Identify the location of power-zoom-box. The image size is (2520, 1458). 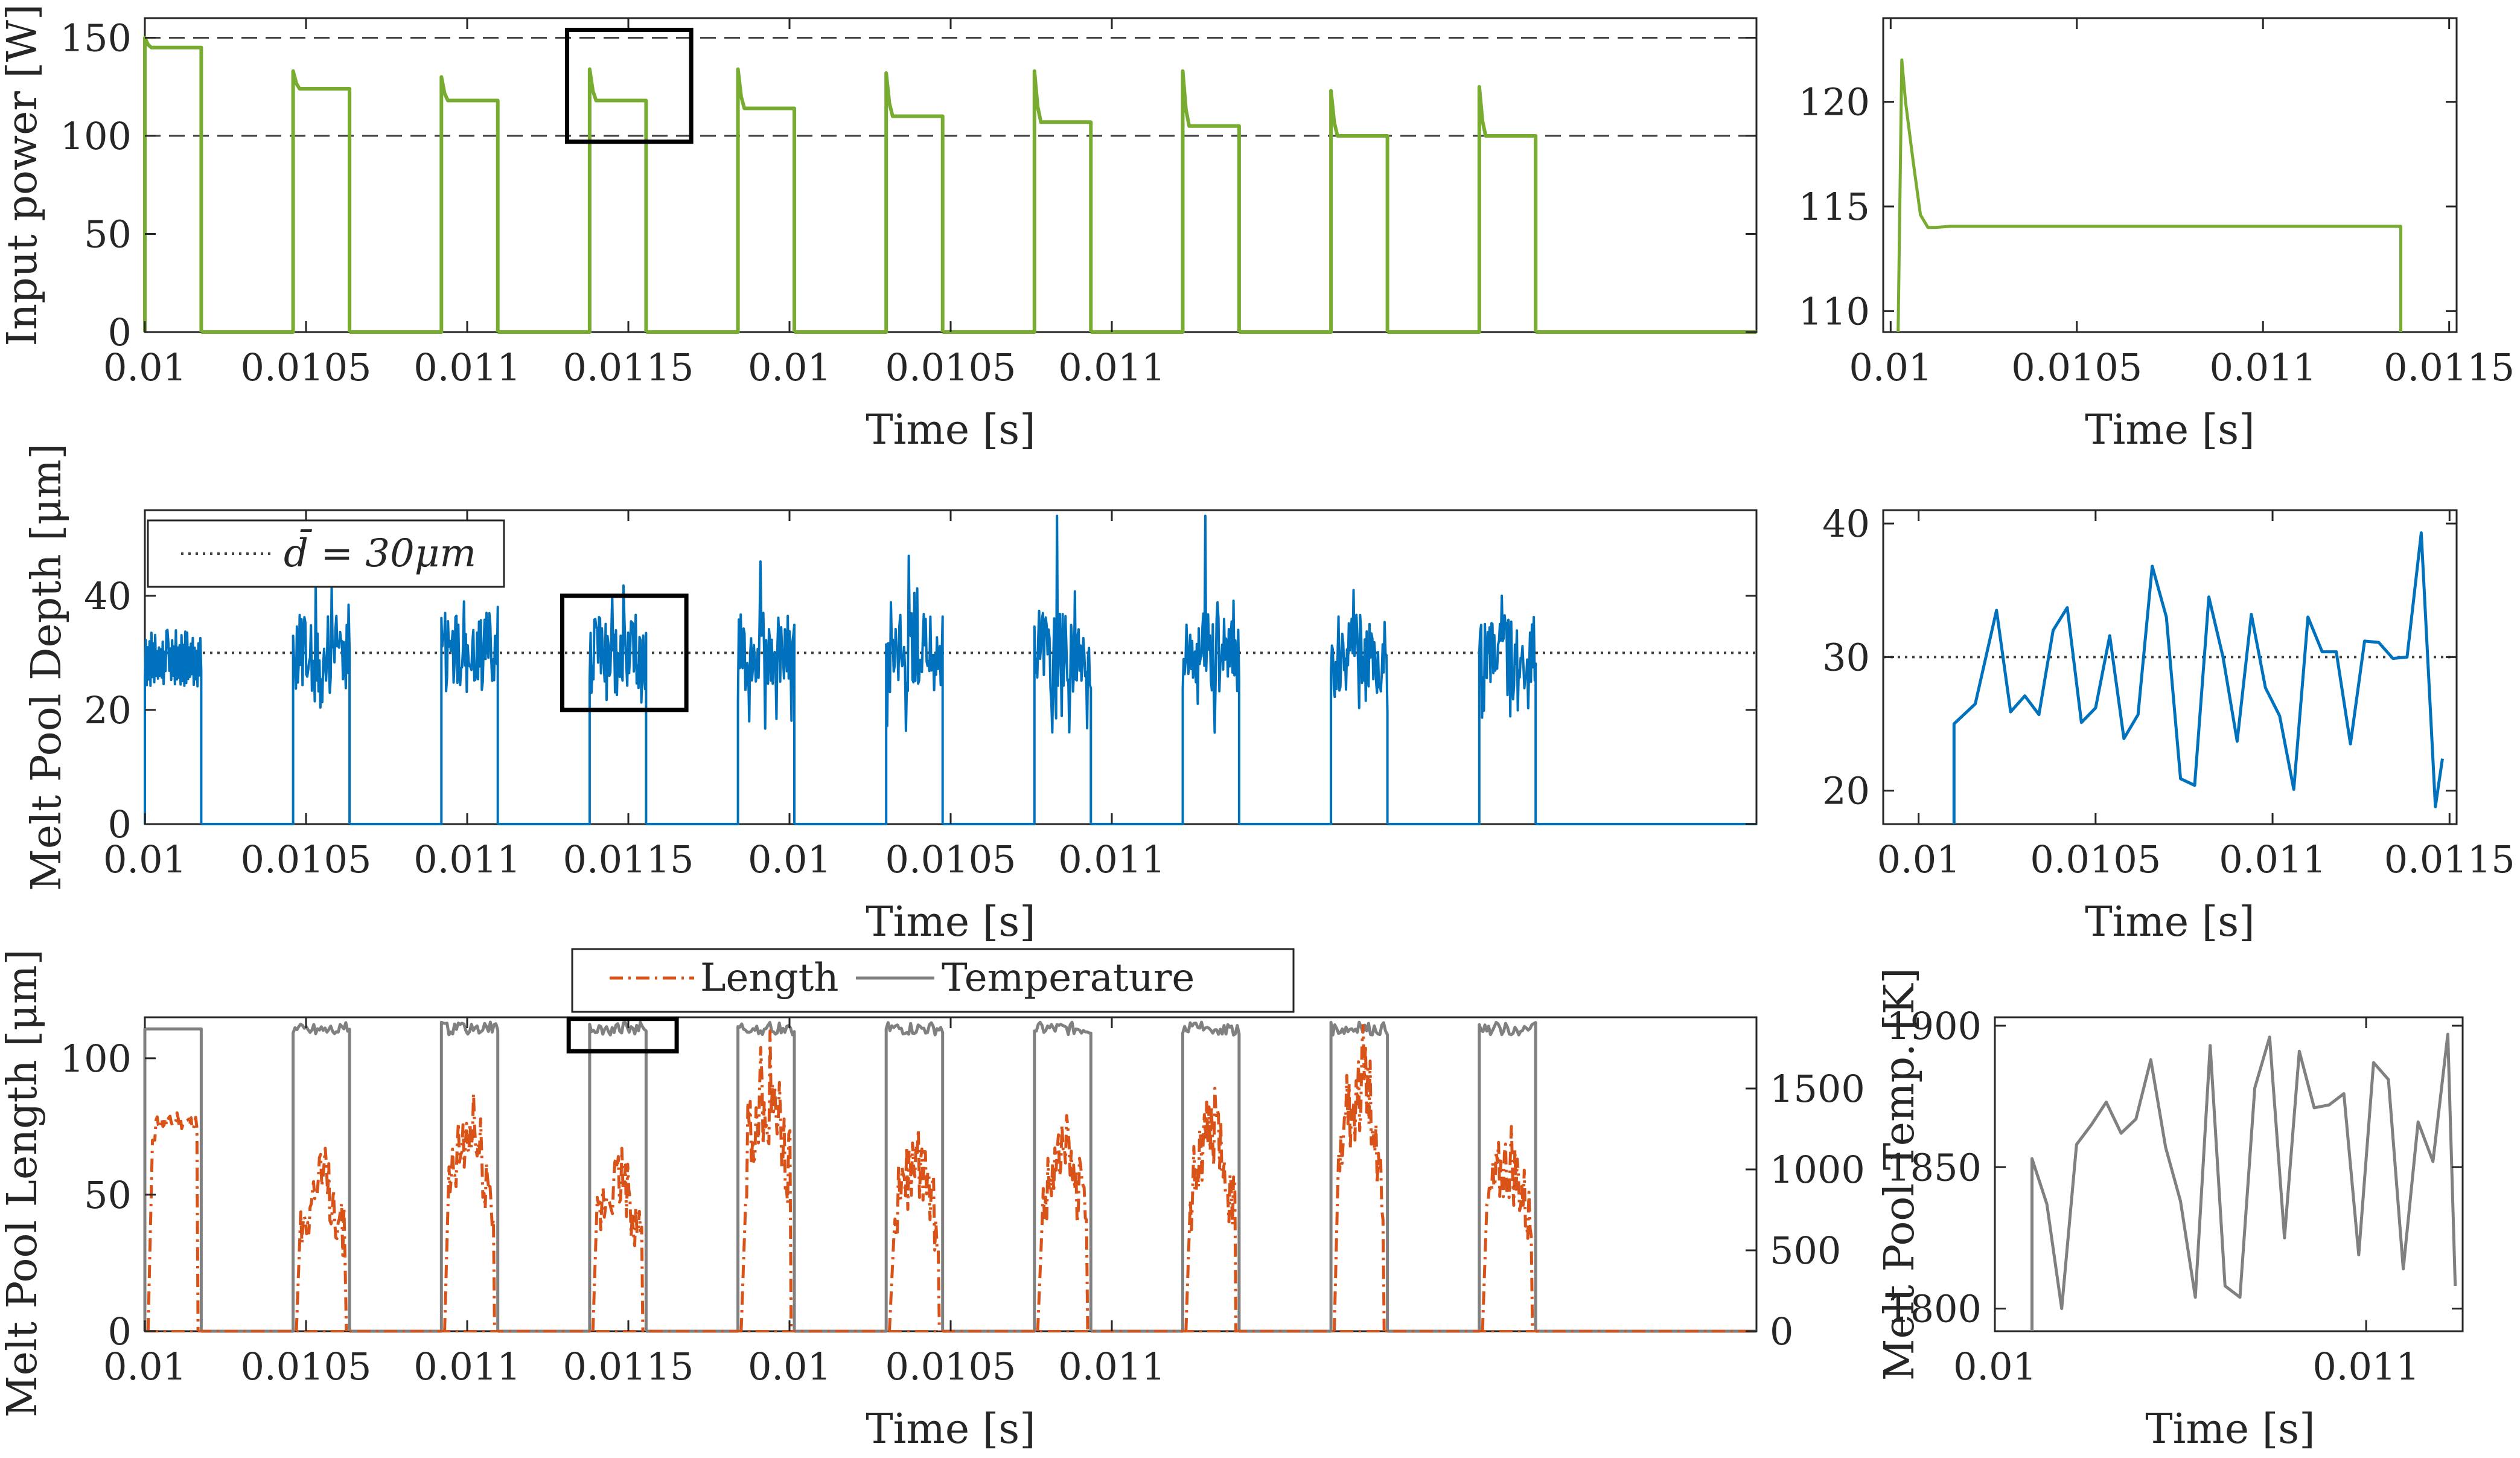
(629, 86).